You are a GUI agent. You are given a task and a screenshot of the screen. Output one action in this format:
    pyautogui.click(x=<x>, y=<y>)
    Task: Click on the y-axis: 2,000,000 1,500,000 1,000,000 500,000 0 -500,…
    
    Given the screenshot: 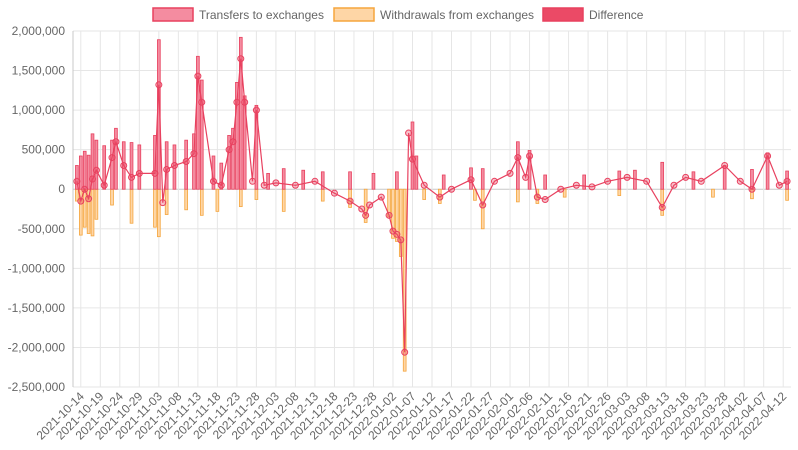 What is the action you would take?
    pyautogui.click(x=41, y=209)
    